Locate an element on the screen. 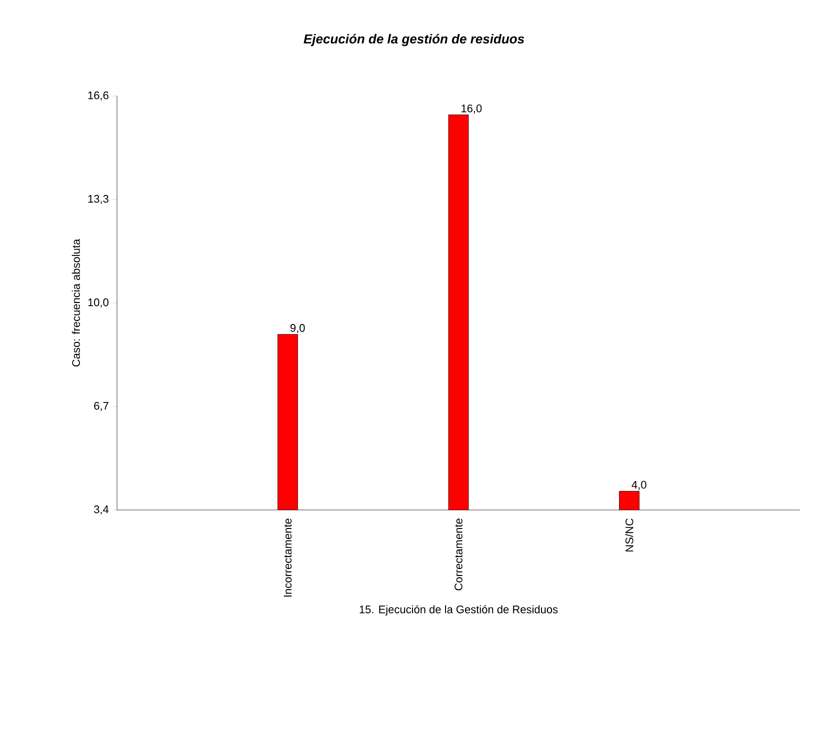 This screenshot has height=751, width=827. y-tick-label: 16,6 is located at coordinates (98, 96).